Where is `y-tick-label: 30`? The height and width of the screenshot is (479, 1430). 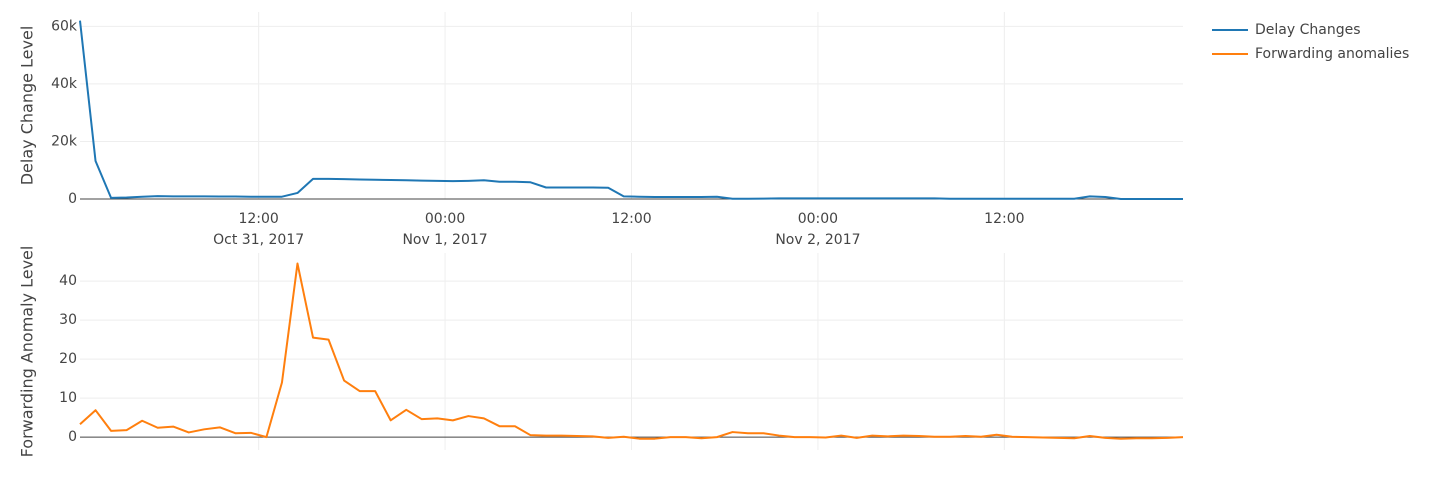
y-tick-label: 30 is located at coordinates (68, 320).